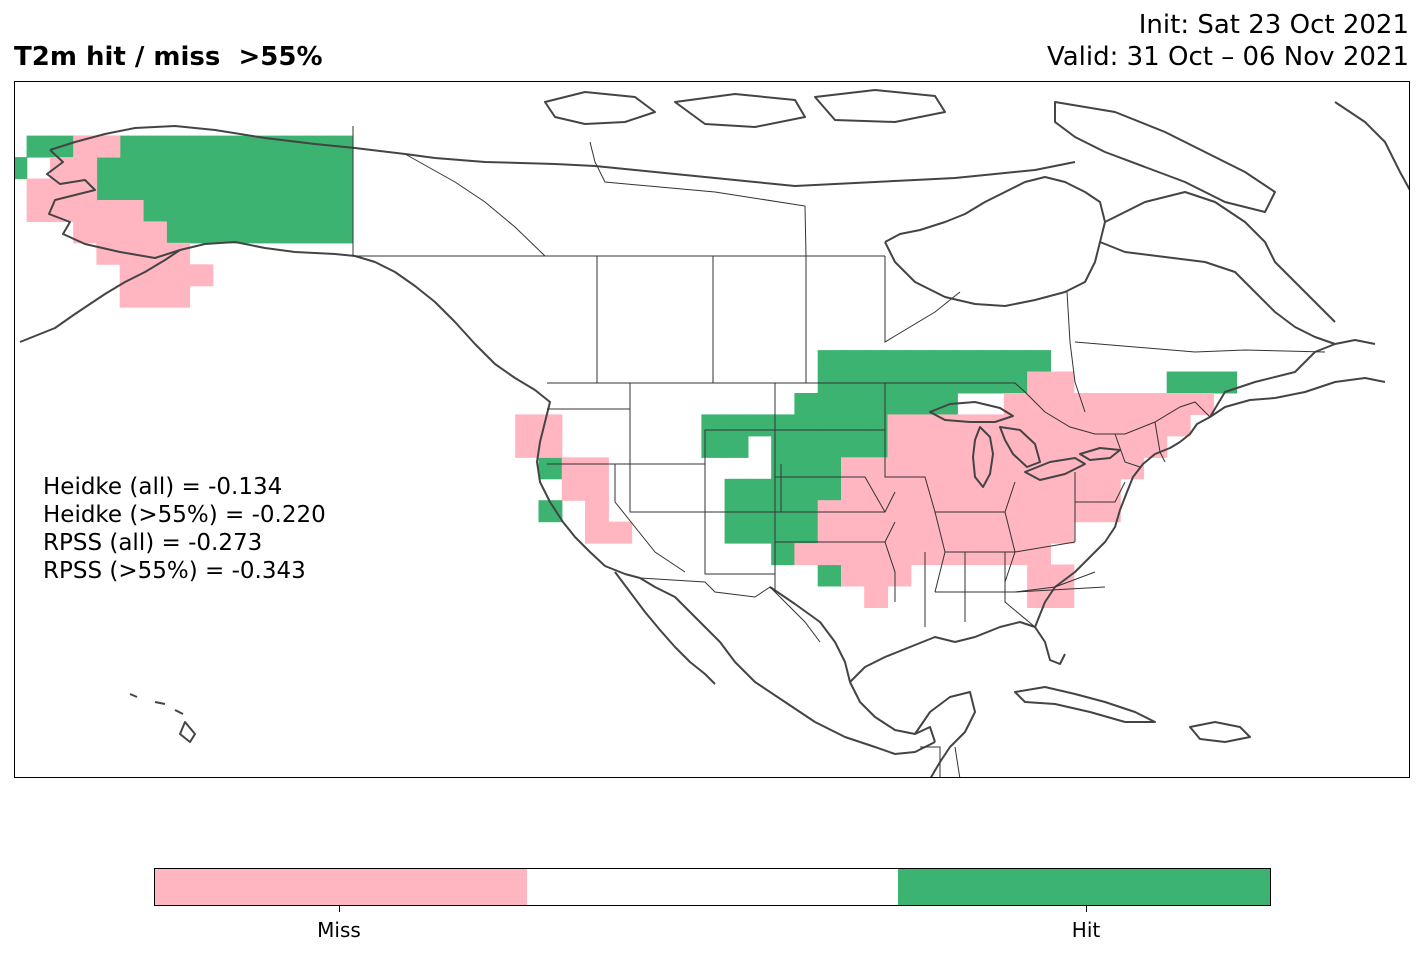 The height and width of the screenshot is (956, 1425). Describe the element at coordinates (339, 909) in the screenshot. I see `colorbar-miss-tick` at that location.